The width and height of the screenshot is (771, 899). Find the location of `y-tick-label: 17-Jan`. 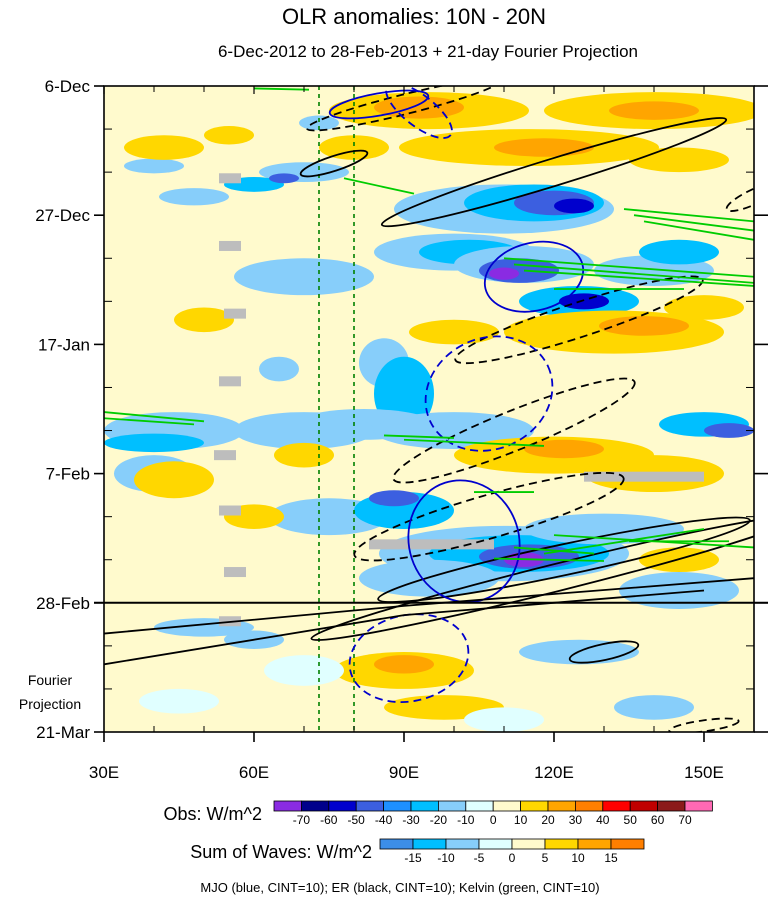

y-tick-label: 17-Jan is located at coordinates (64, 344).